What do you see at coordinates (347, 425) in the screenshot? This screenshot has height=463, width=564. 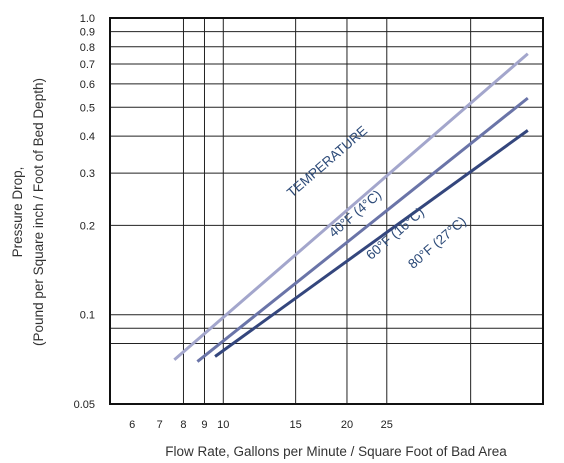 I see `x-tick-label: 20` at bounding box center [347, 425].